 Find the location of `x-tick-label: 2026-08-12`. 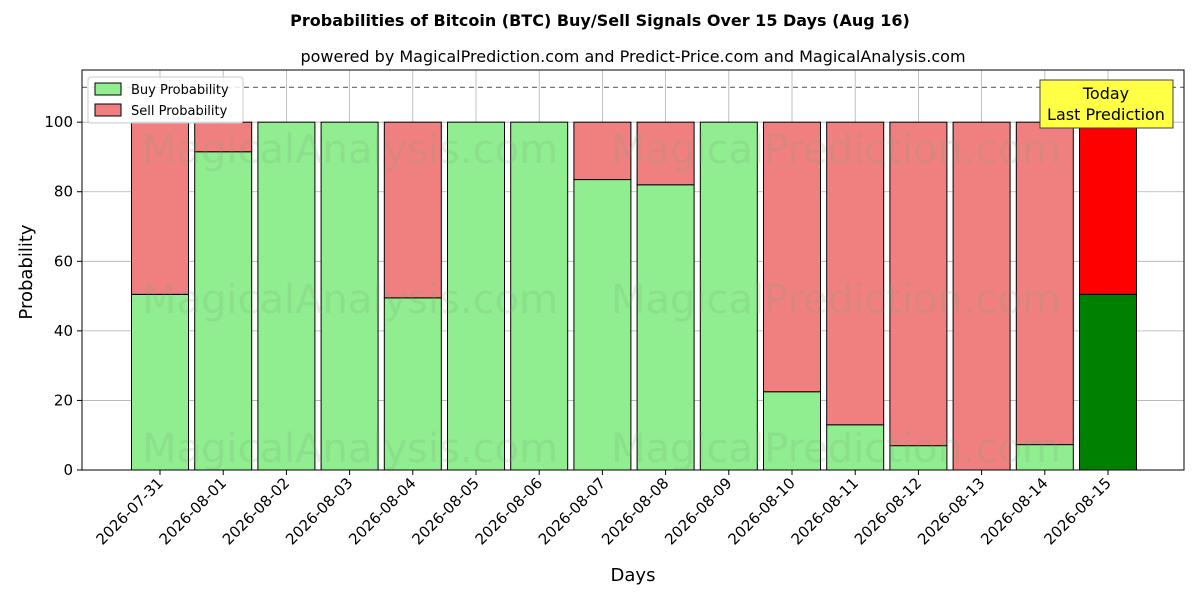

x-tick-label: 2026-08-12 is located at coordinates (888, 511).